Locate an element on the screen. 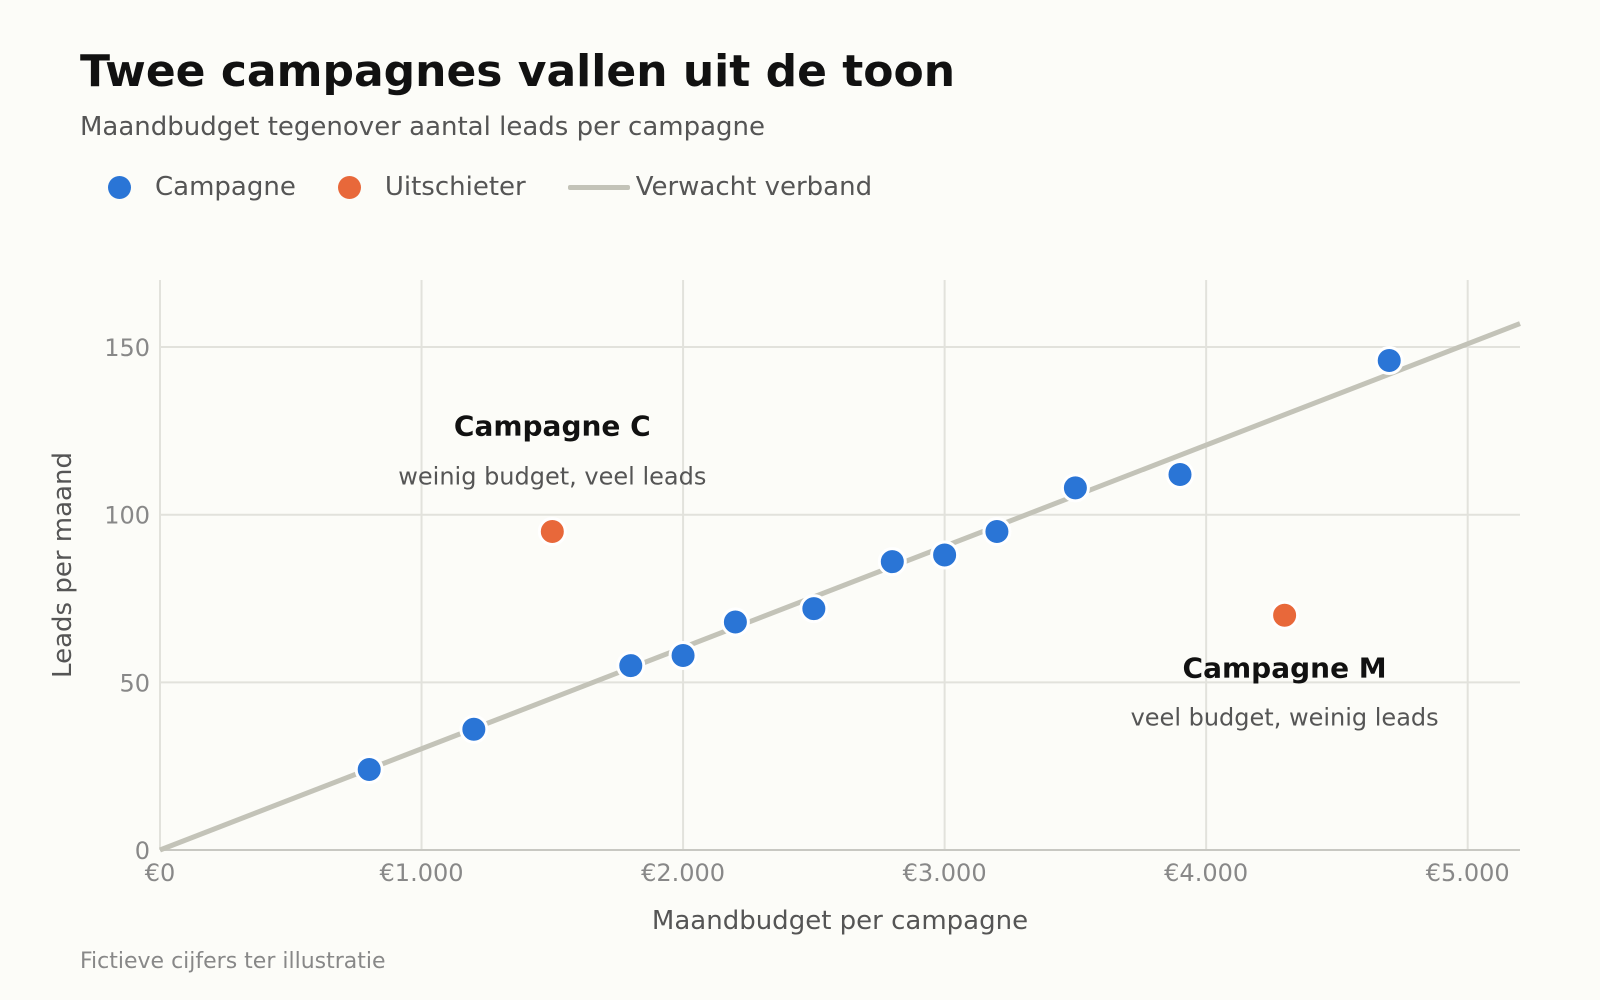 This screenshot has width=1600, height=1000. x-tick-label: €4.000 is located at coordinates (1206, 873).